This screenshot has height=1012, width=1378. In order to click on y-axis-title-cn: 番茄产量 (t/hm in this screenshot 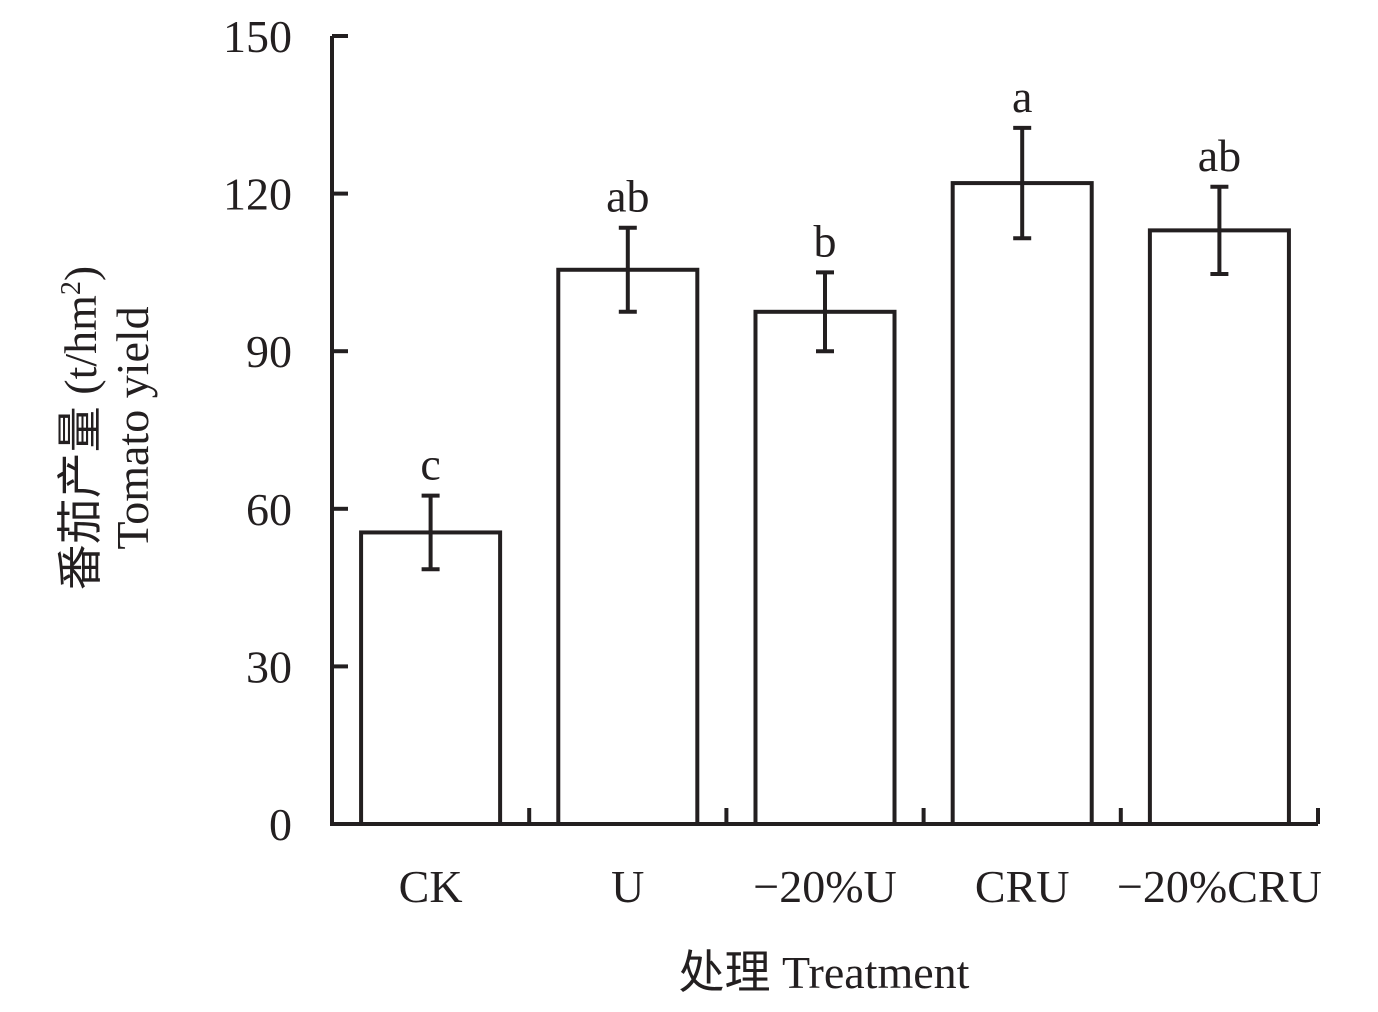, I will do `click(80, 442)`.